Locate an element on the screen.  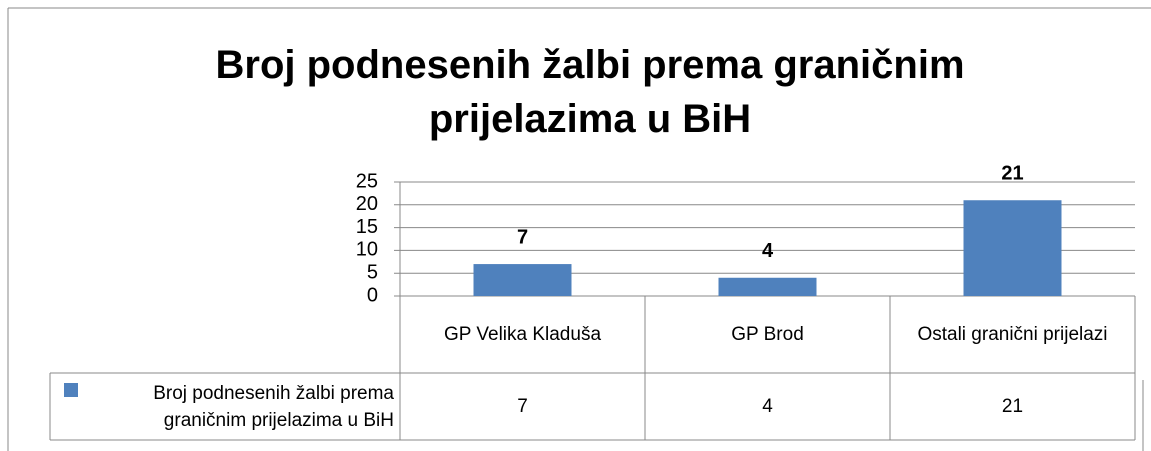
y-tick-label: 5 is located at coordinates (372, 272).